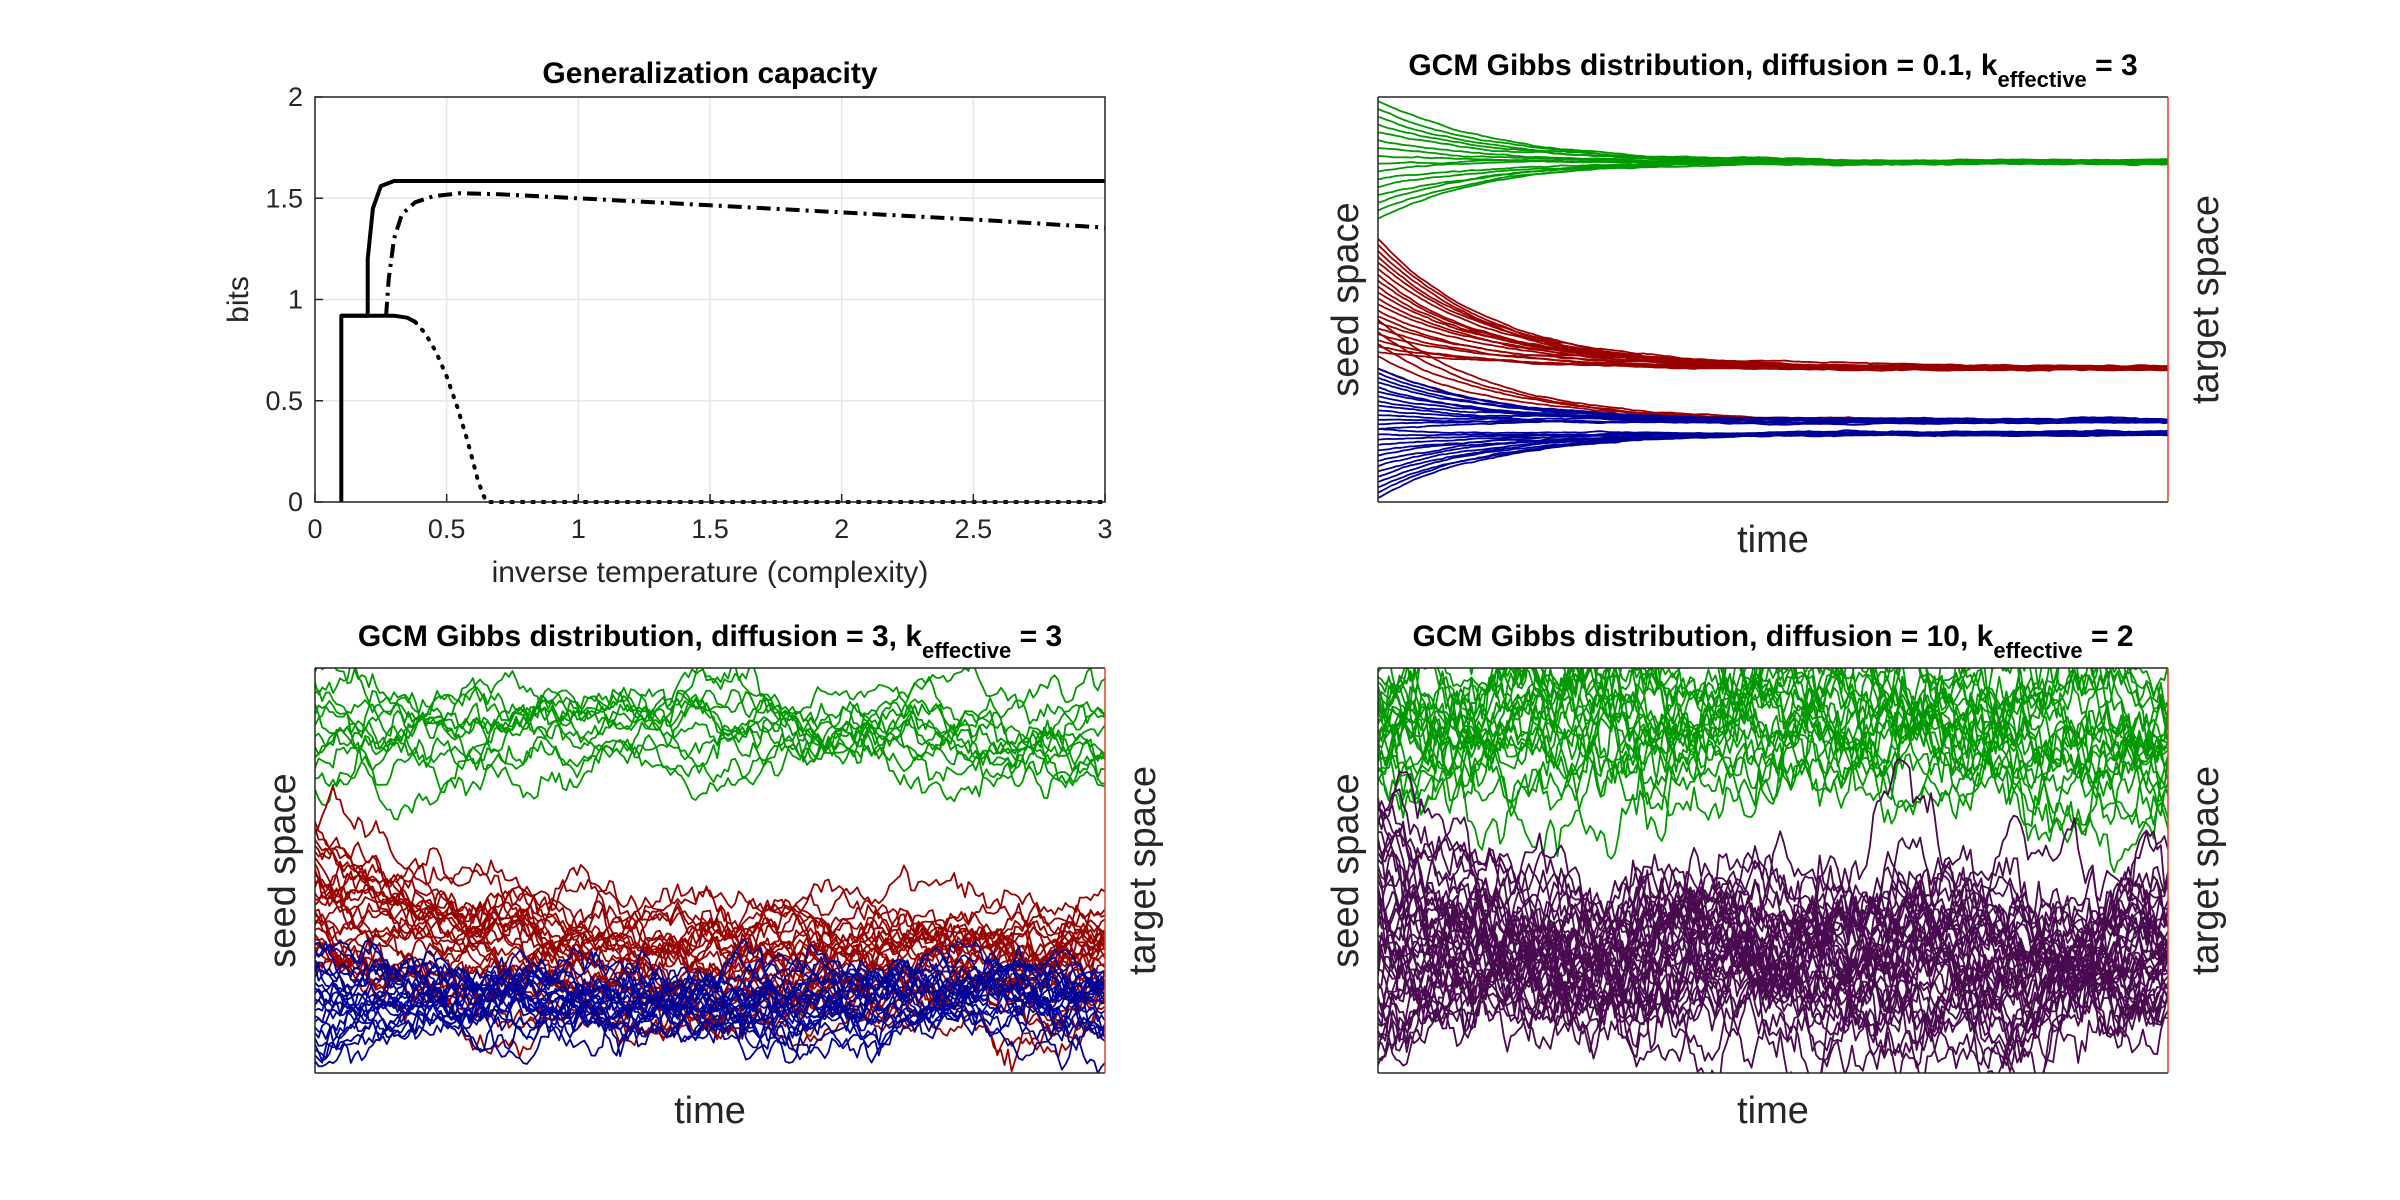 The height and width of the screenshot is (1200, 2400). Describe the element at coordinates (974, 529) in the screenshot. I see `x-tick-label: 2.5` at that location.